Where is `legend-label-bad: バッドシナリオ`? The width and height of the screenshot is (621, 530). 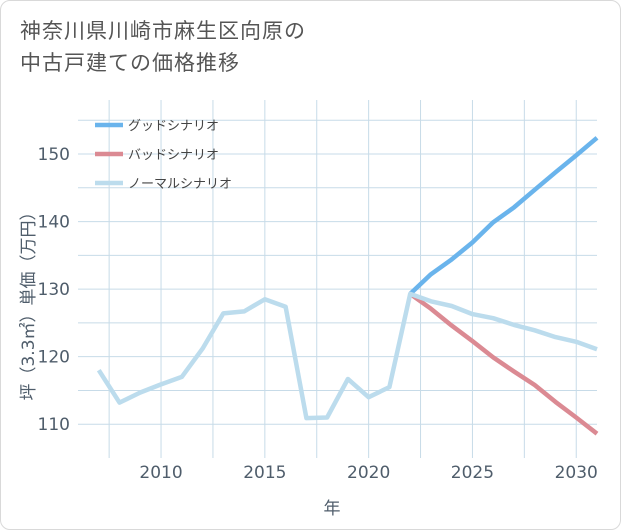 legend-label-bad: バッドシナリオ is located at coordinates (173, 155).